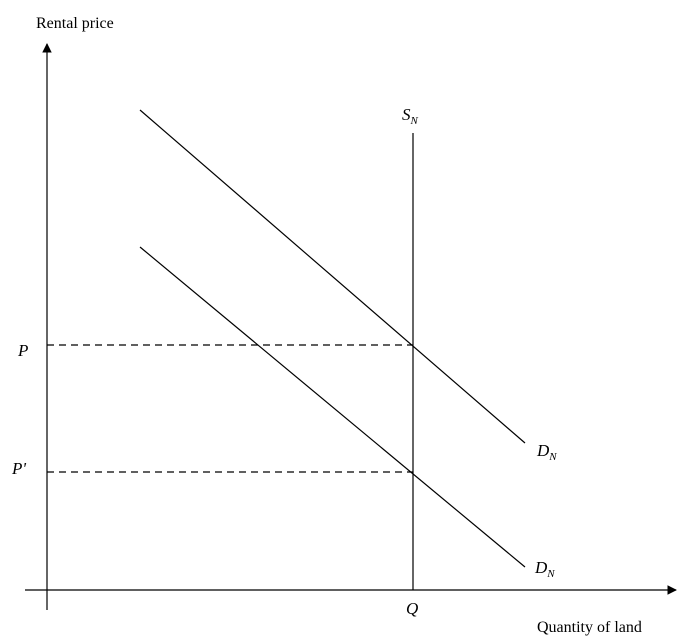 This screenshot has width=677, height=636. Describe the element at coordinates (589, 627) in the screenshot. I see `x-axis-label: Quantity of land` at that location.